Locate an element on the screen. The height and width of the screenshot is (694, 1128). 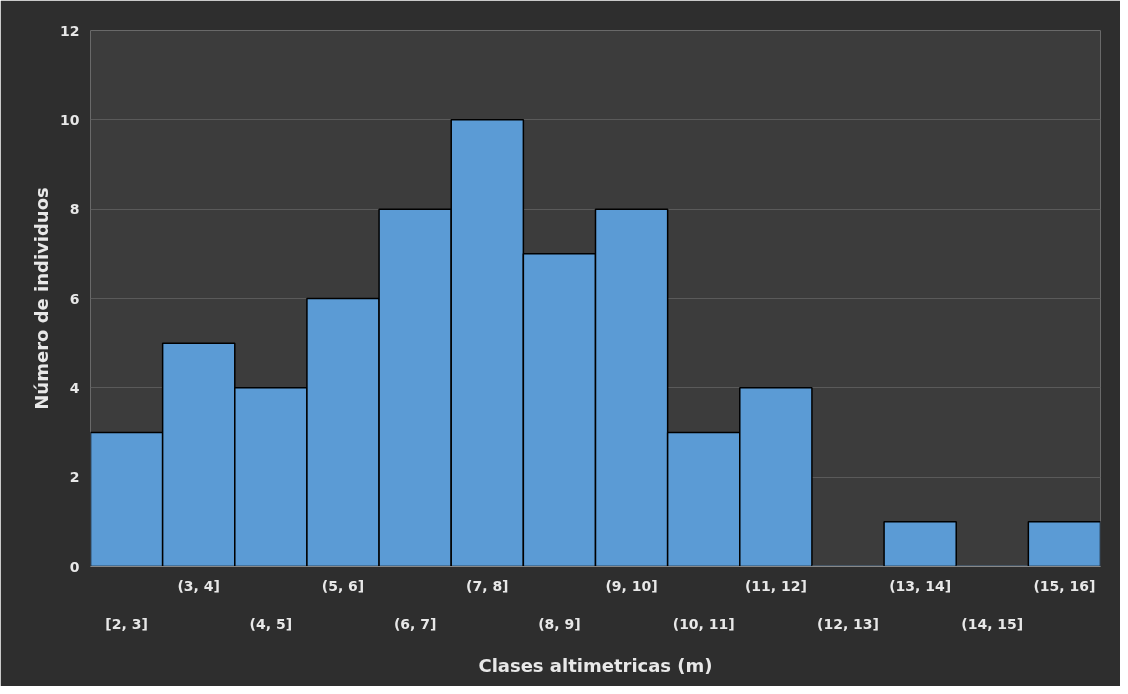
x-tick-label: (6, 7] is located at coordinates (415, 623).